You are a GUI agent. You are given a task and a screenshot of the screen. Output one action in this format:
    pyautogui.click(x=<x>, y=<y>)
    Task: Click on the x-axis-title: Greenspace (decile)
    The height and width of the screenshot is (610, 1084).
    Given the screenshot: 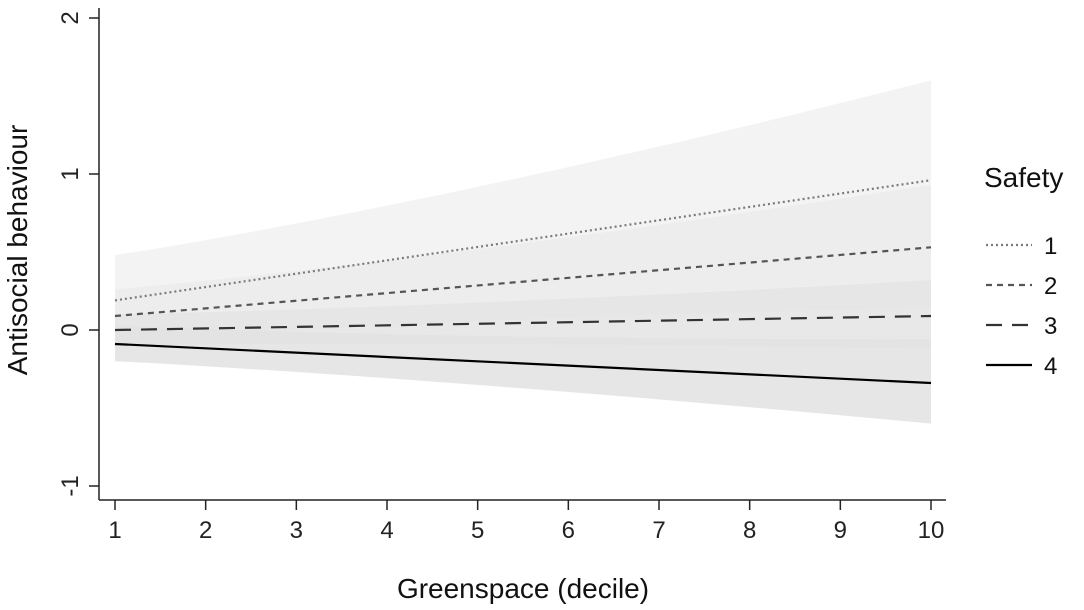 What is the action you would take?
    pyautogui.click(x=523, y=588)
    